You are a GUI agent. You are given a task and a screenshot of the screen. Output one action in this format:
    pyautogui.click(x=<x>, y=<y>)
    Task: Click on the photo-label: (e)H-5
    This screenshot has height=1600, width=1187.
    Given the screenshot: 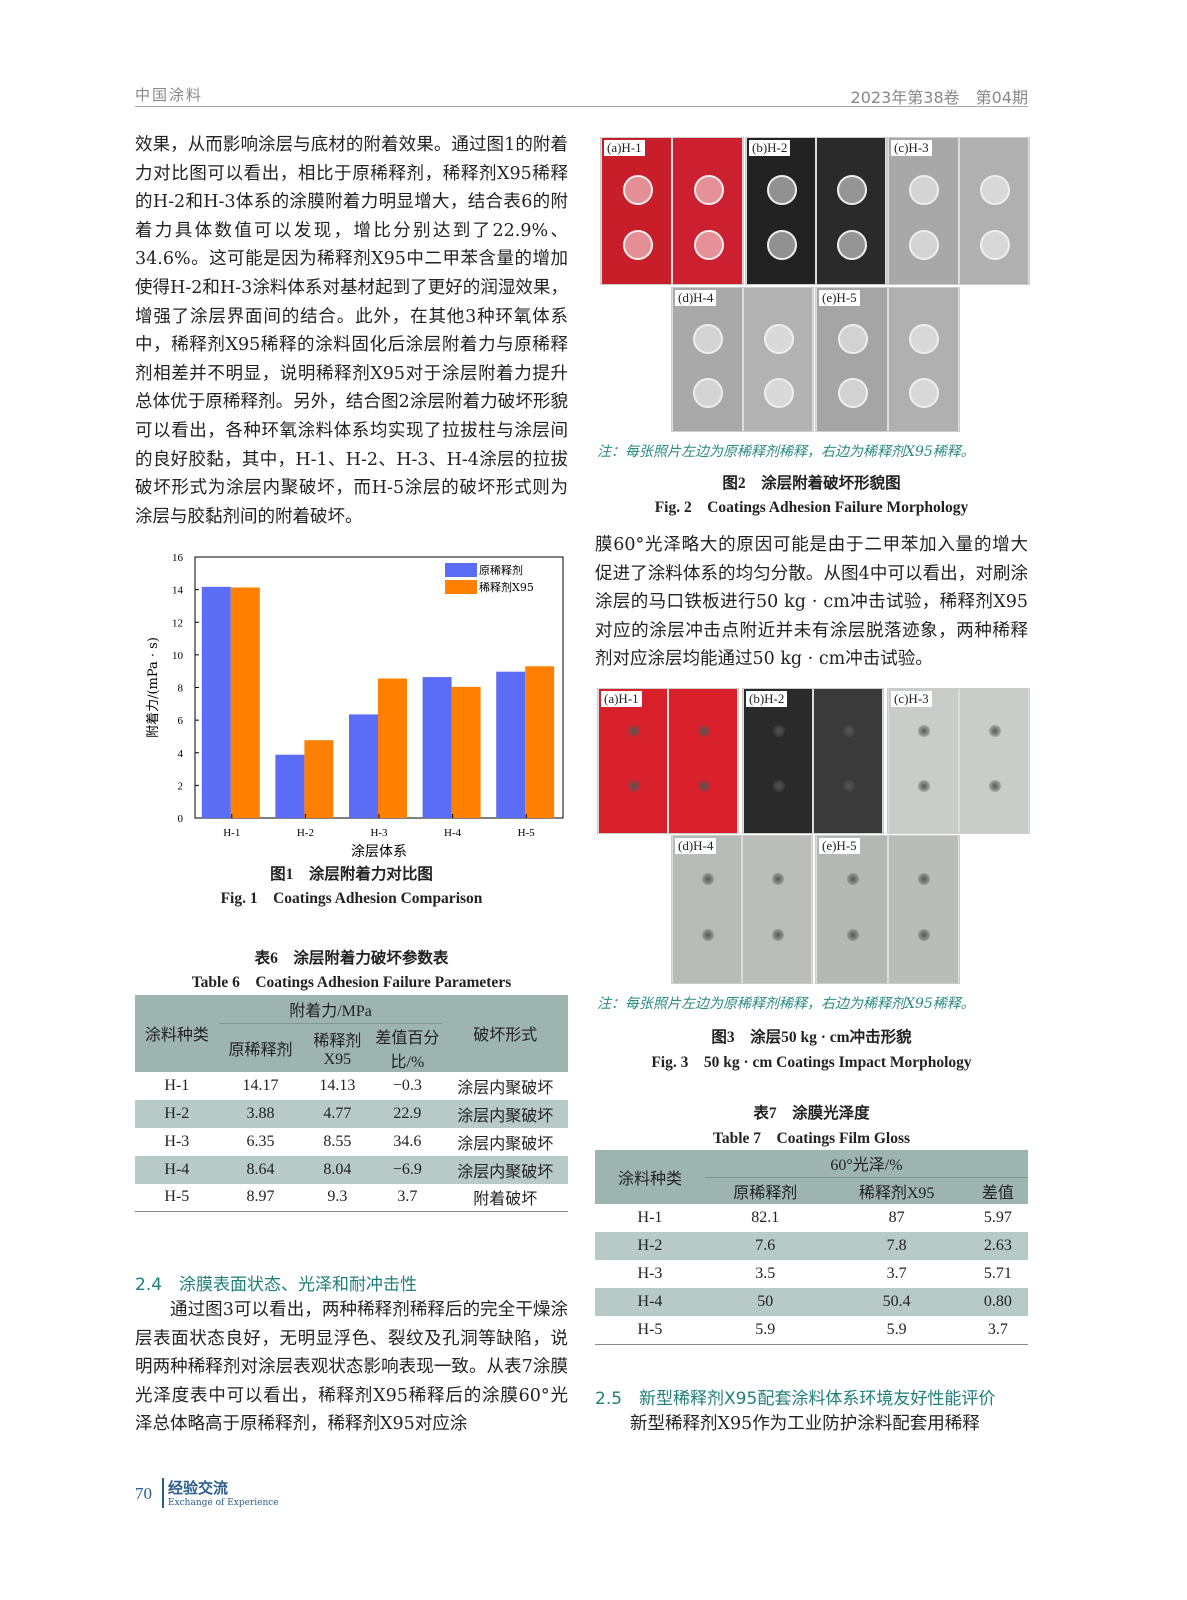 What is the action you would take?
    pyautogui.click(x=839, y=298)
    